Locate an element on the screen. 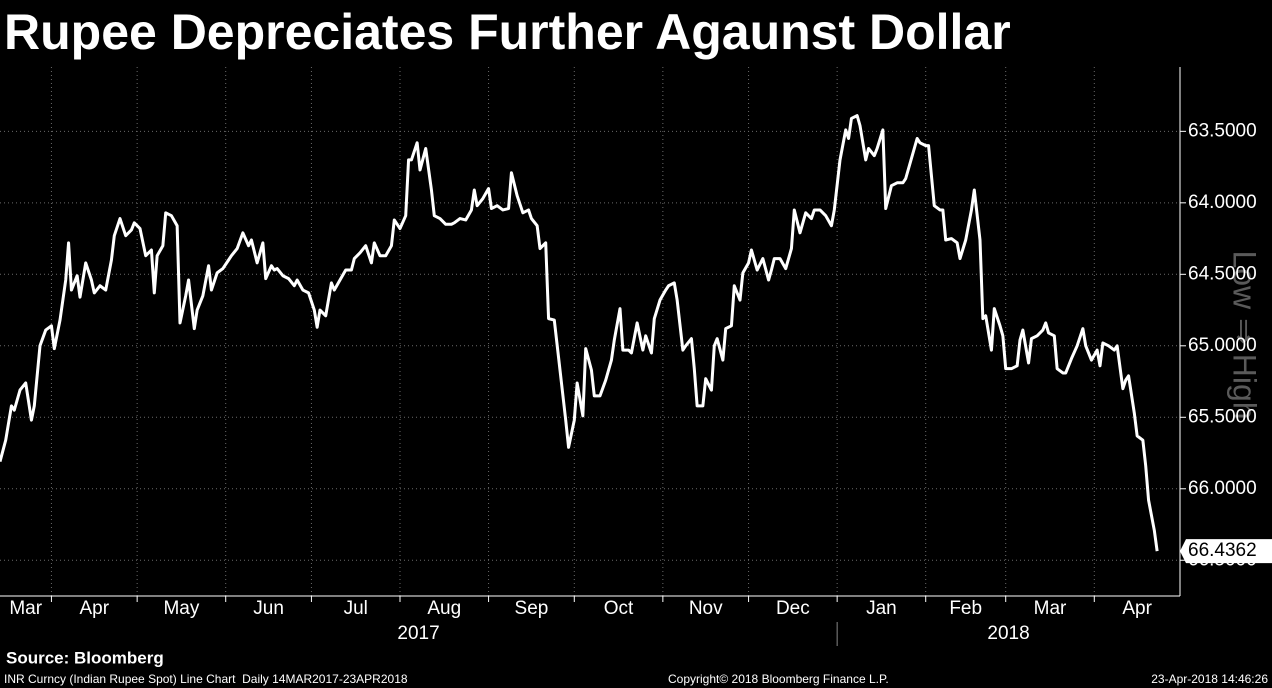 This screenshot has height=688, width=1272. x-tick-label: Jun is located at coordinates (268, 608).